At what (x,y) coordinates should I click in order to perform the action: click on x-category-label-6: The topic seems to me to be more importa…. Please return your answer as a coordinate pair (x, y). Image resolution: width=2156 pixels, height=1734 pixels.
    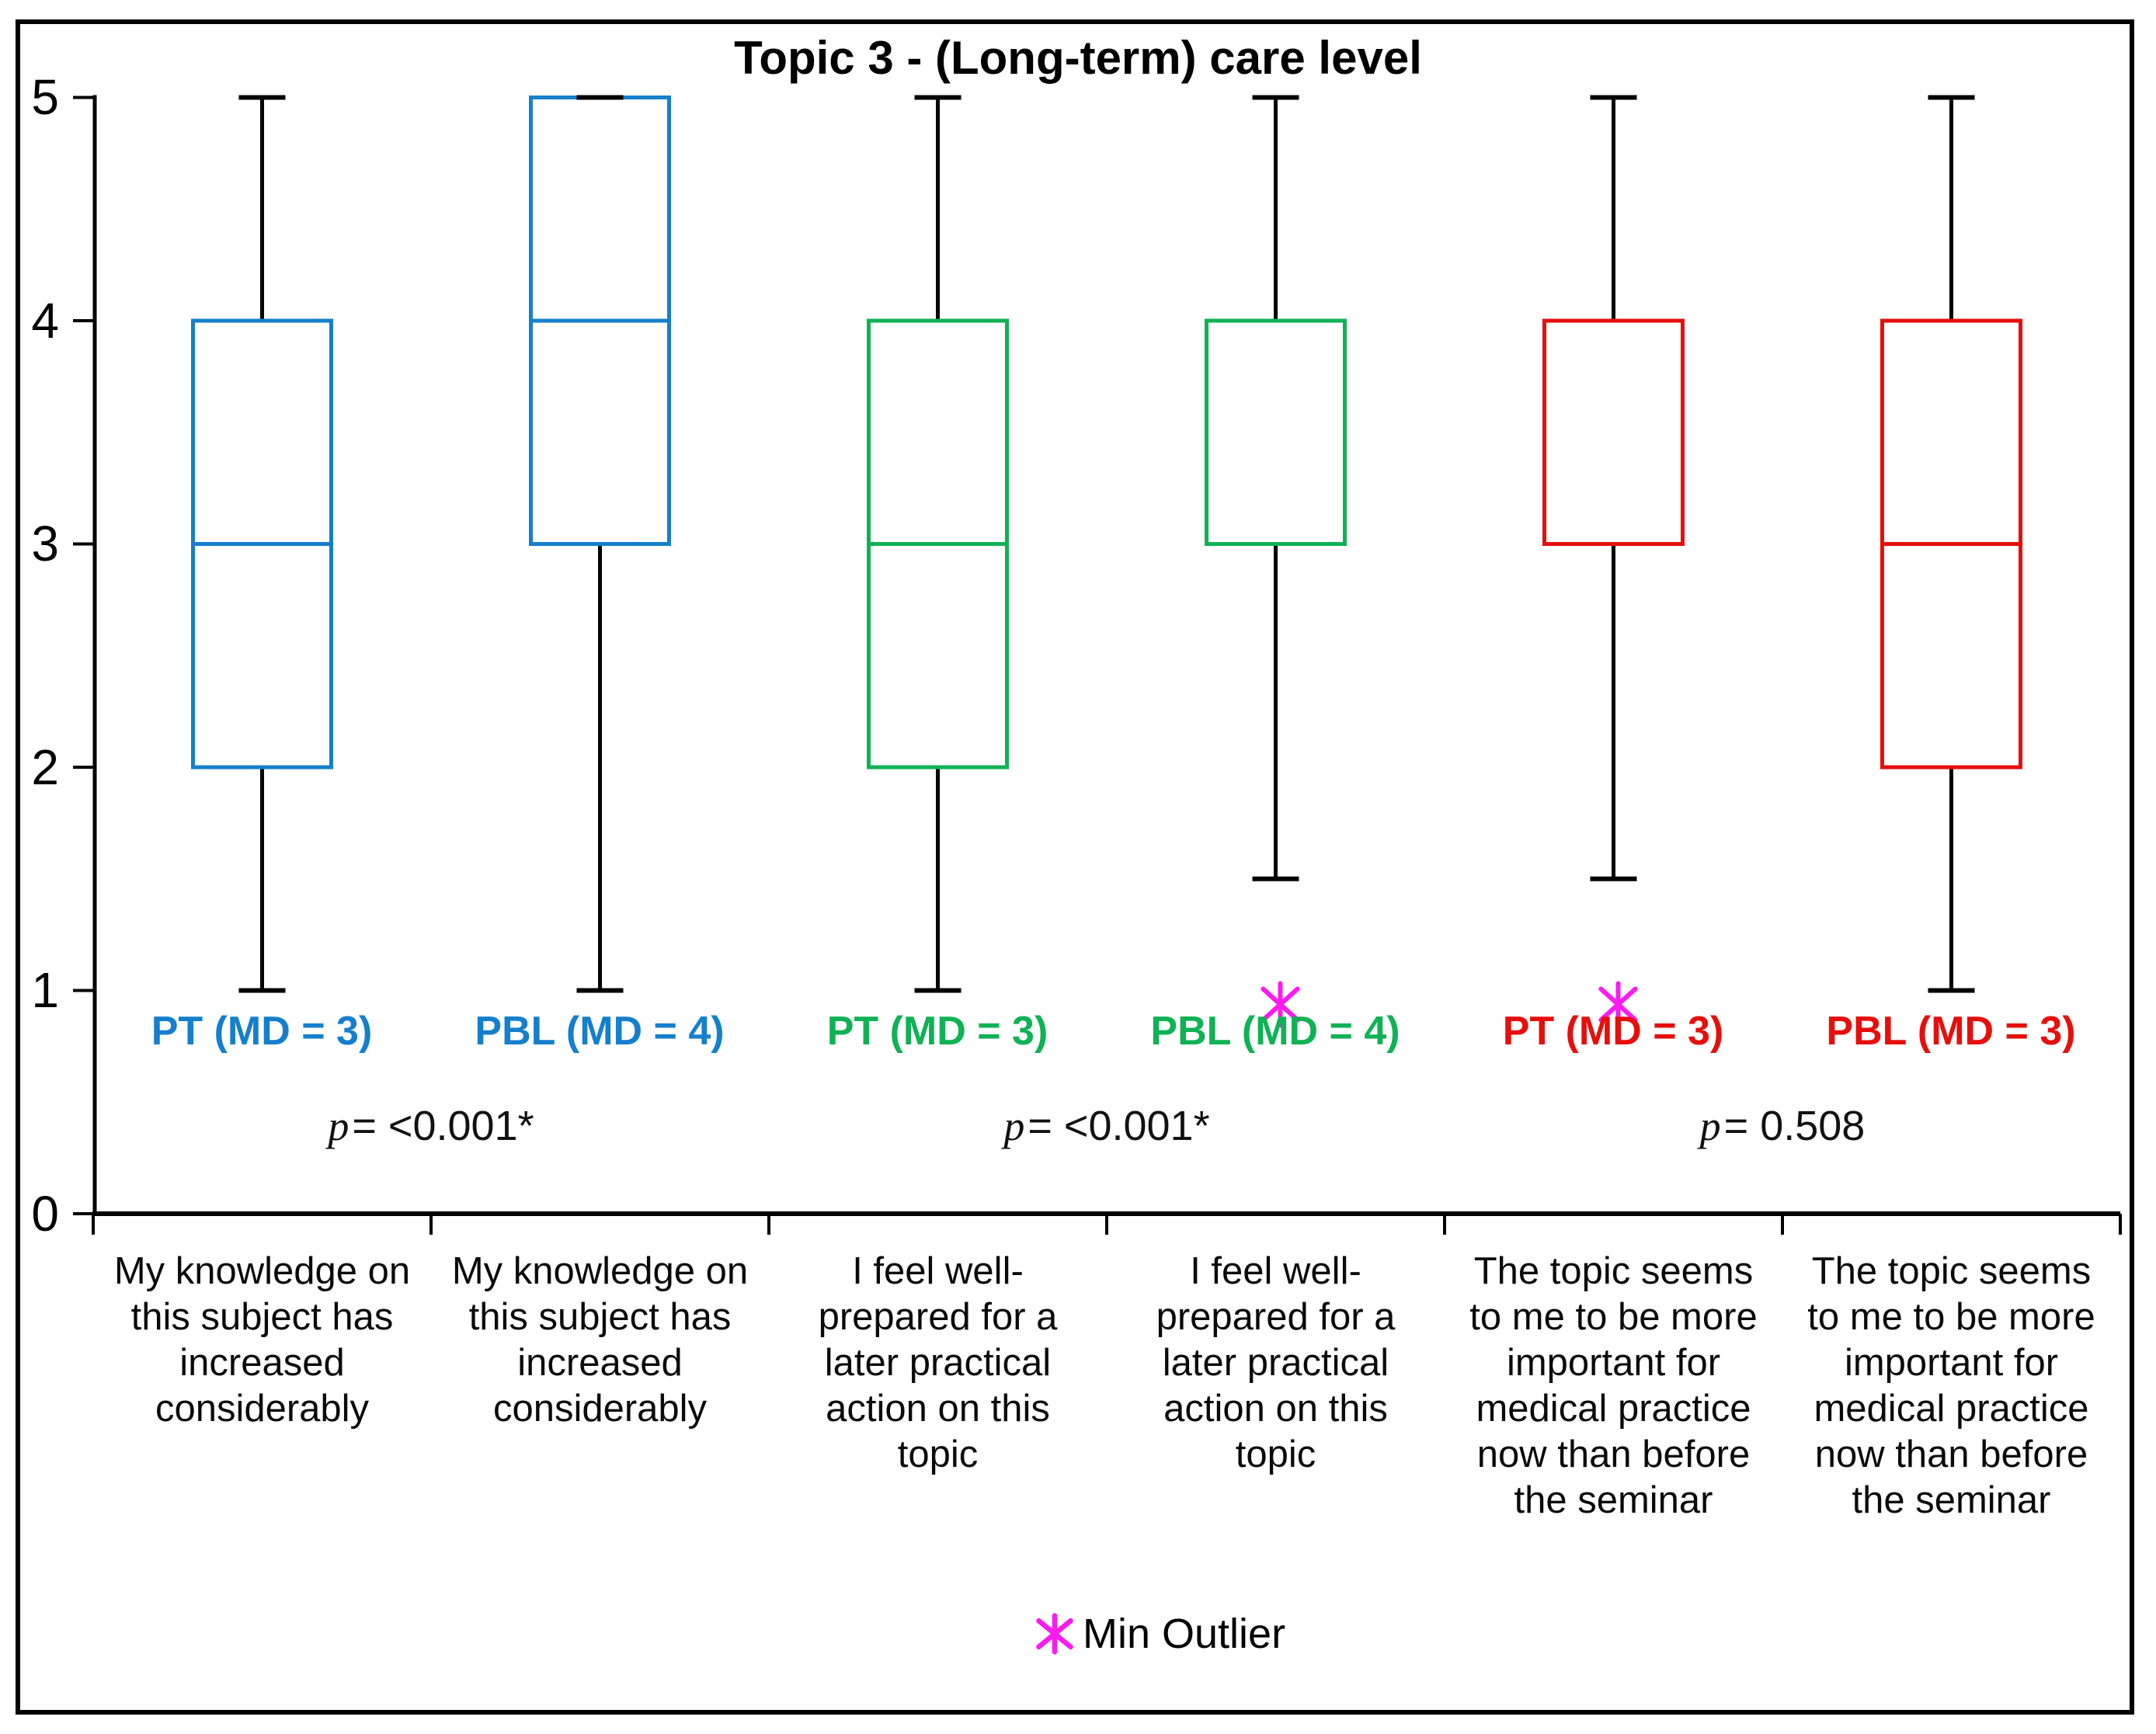
    Looking at the image, I should click on (1951, 1385).